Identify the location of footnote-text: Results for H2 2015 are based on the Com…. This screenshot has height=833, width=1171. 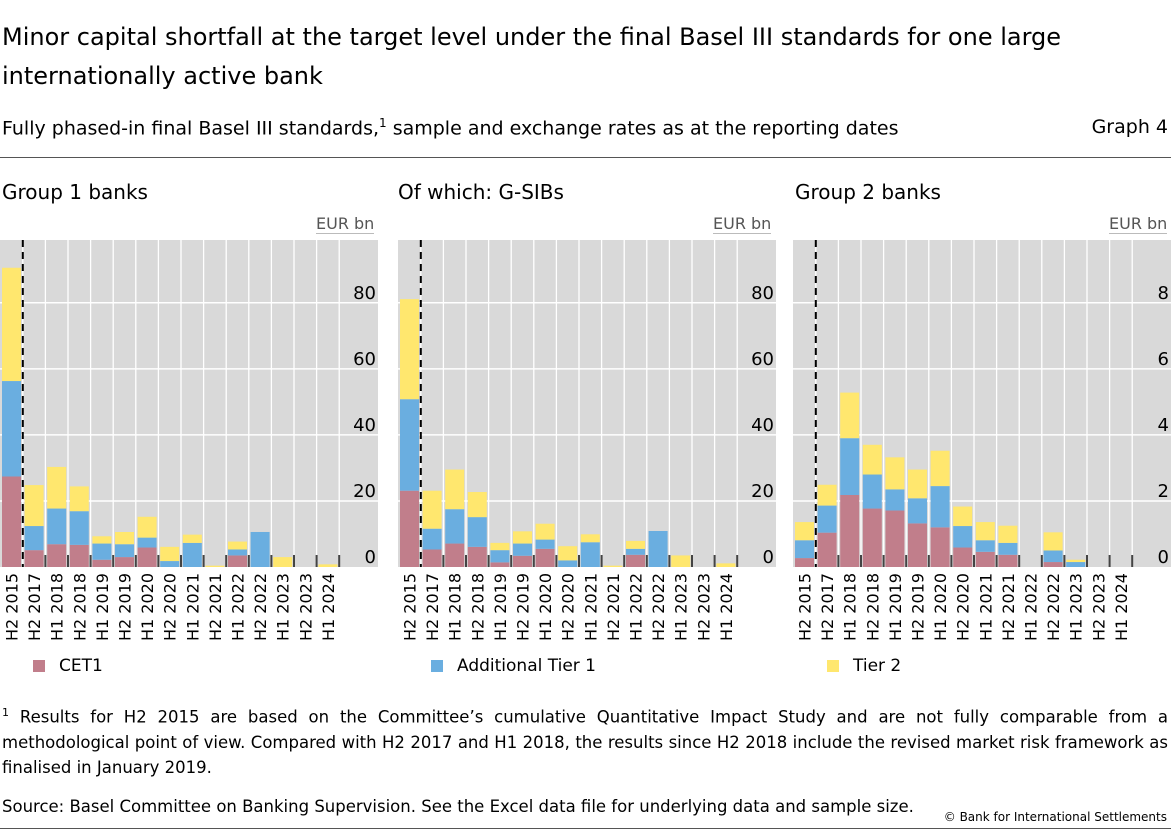
(585, 742).